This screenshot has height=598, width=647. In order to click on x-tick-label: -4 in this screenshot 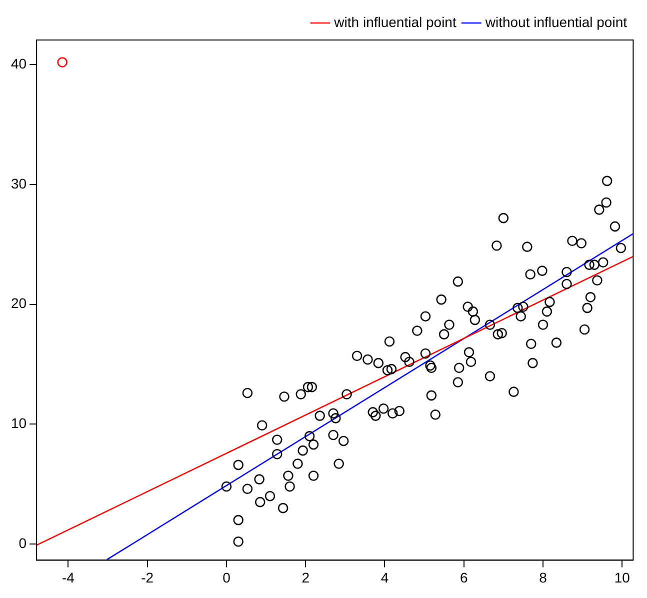, I will do `click(68, 577)`.